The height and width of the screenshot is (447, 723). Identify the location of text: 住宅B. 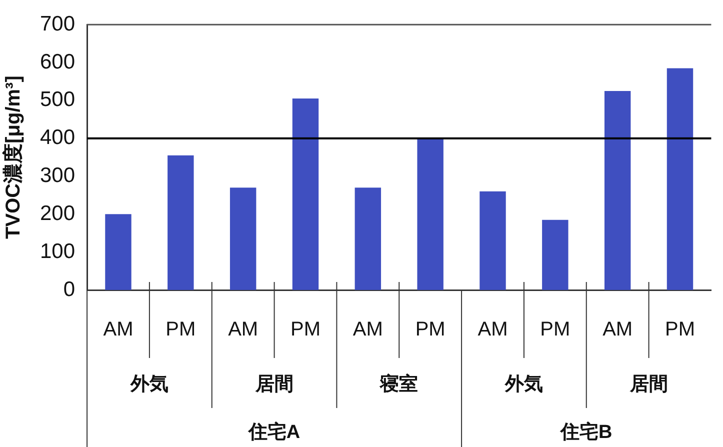
(586, 432).